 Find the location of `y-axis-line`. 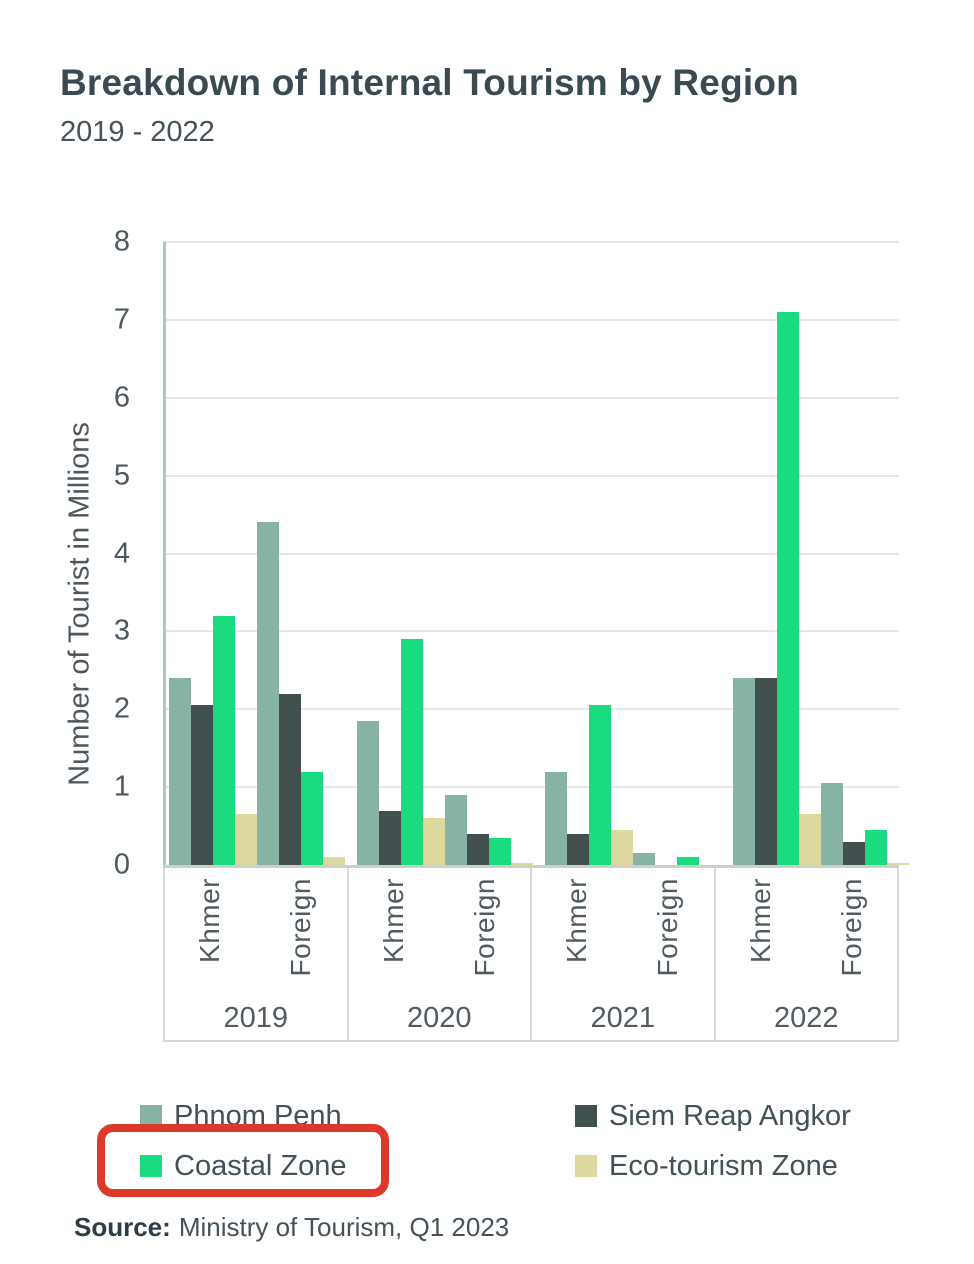

y-axis-line is located at coordinates (164, 554).